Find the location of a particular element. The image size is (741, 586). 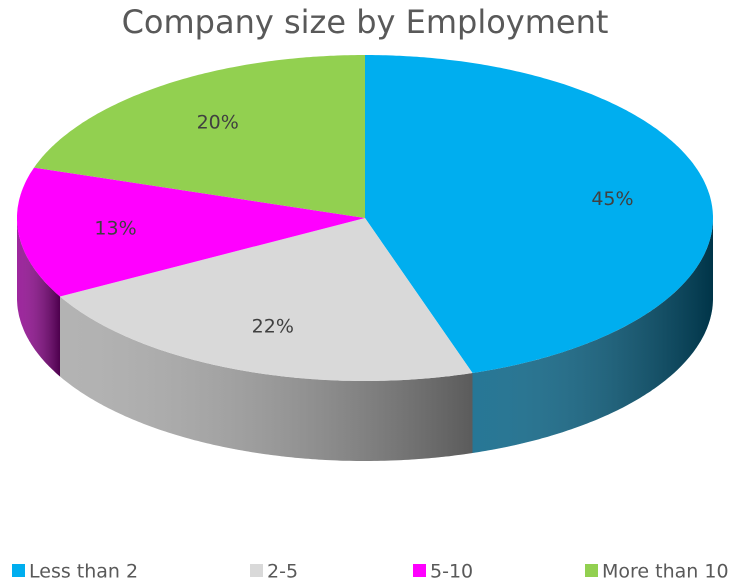

legend-label: More than 10 is located at coordinates (665, 572).